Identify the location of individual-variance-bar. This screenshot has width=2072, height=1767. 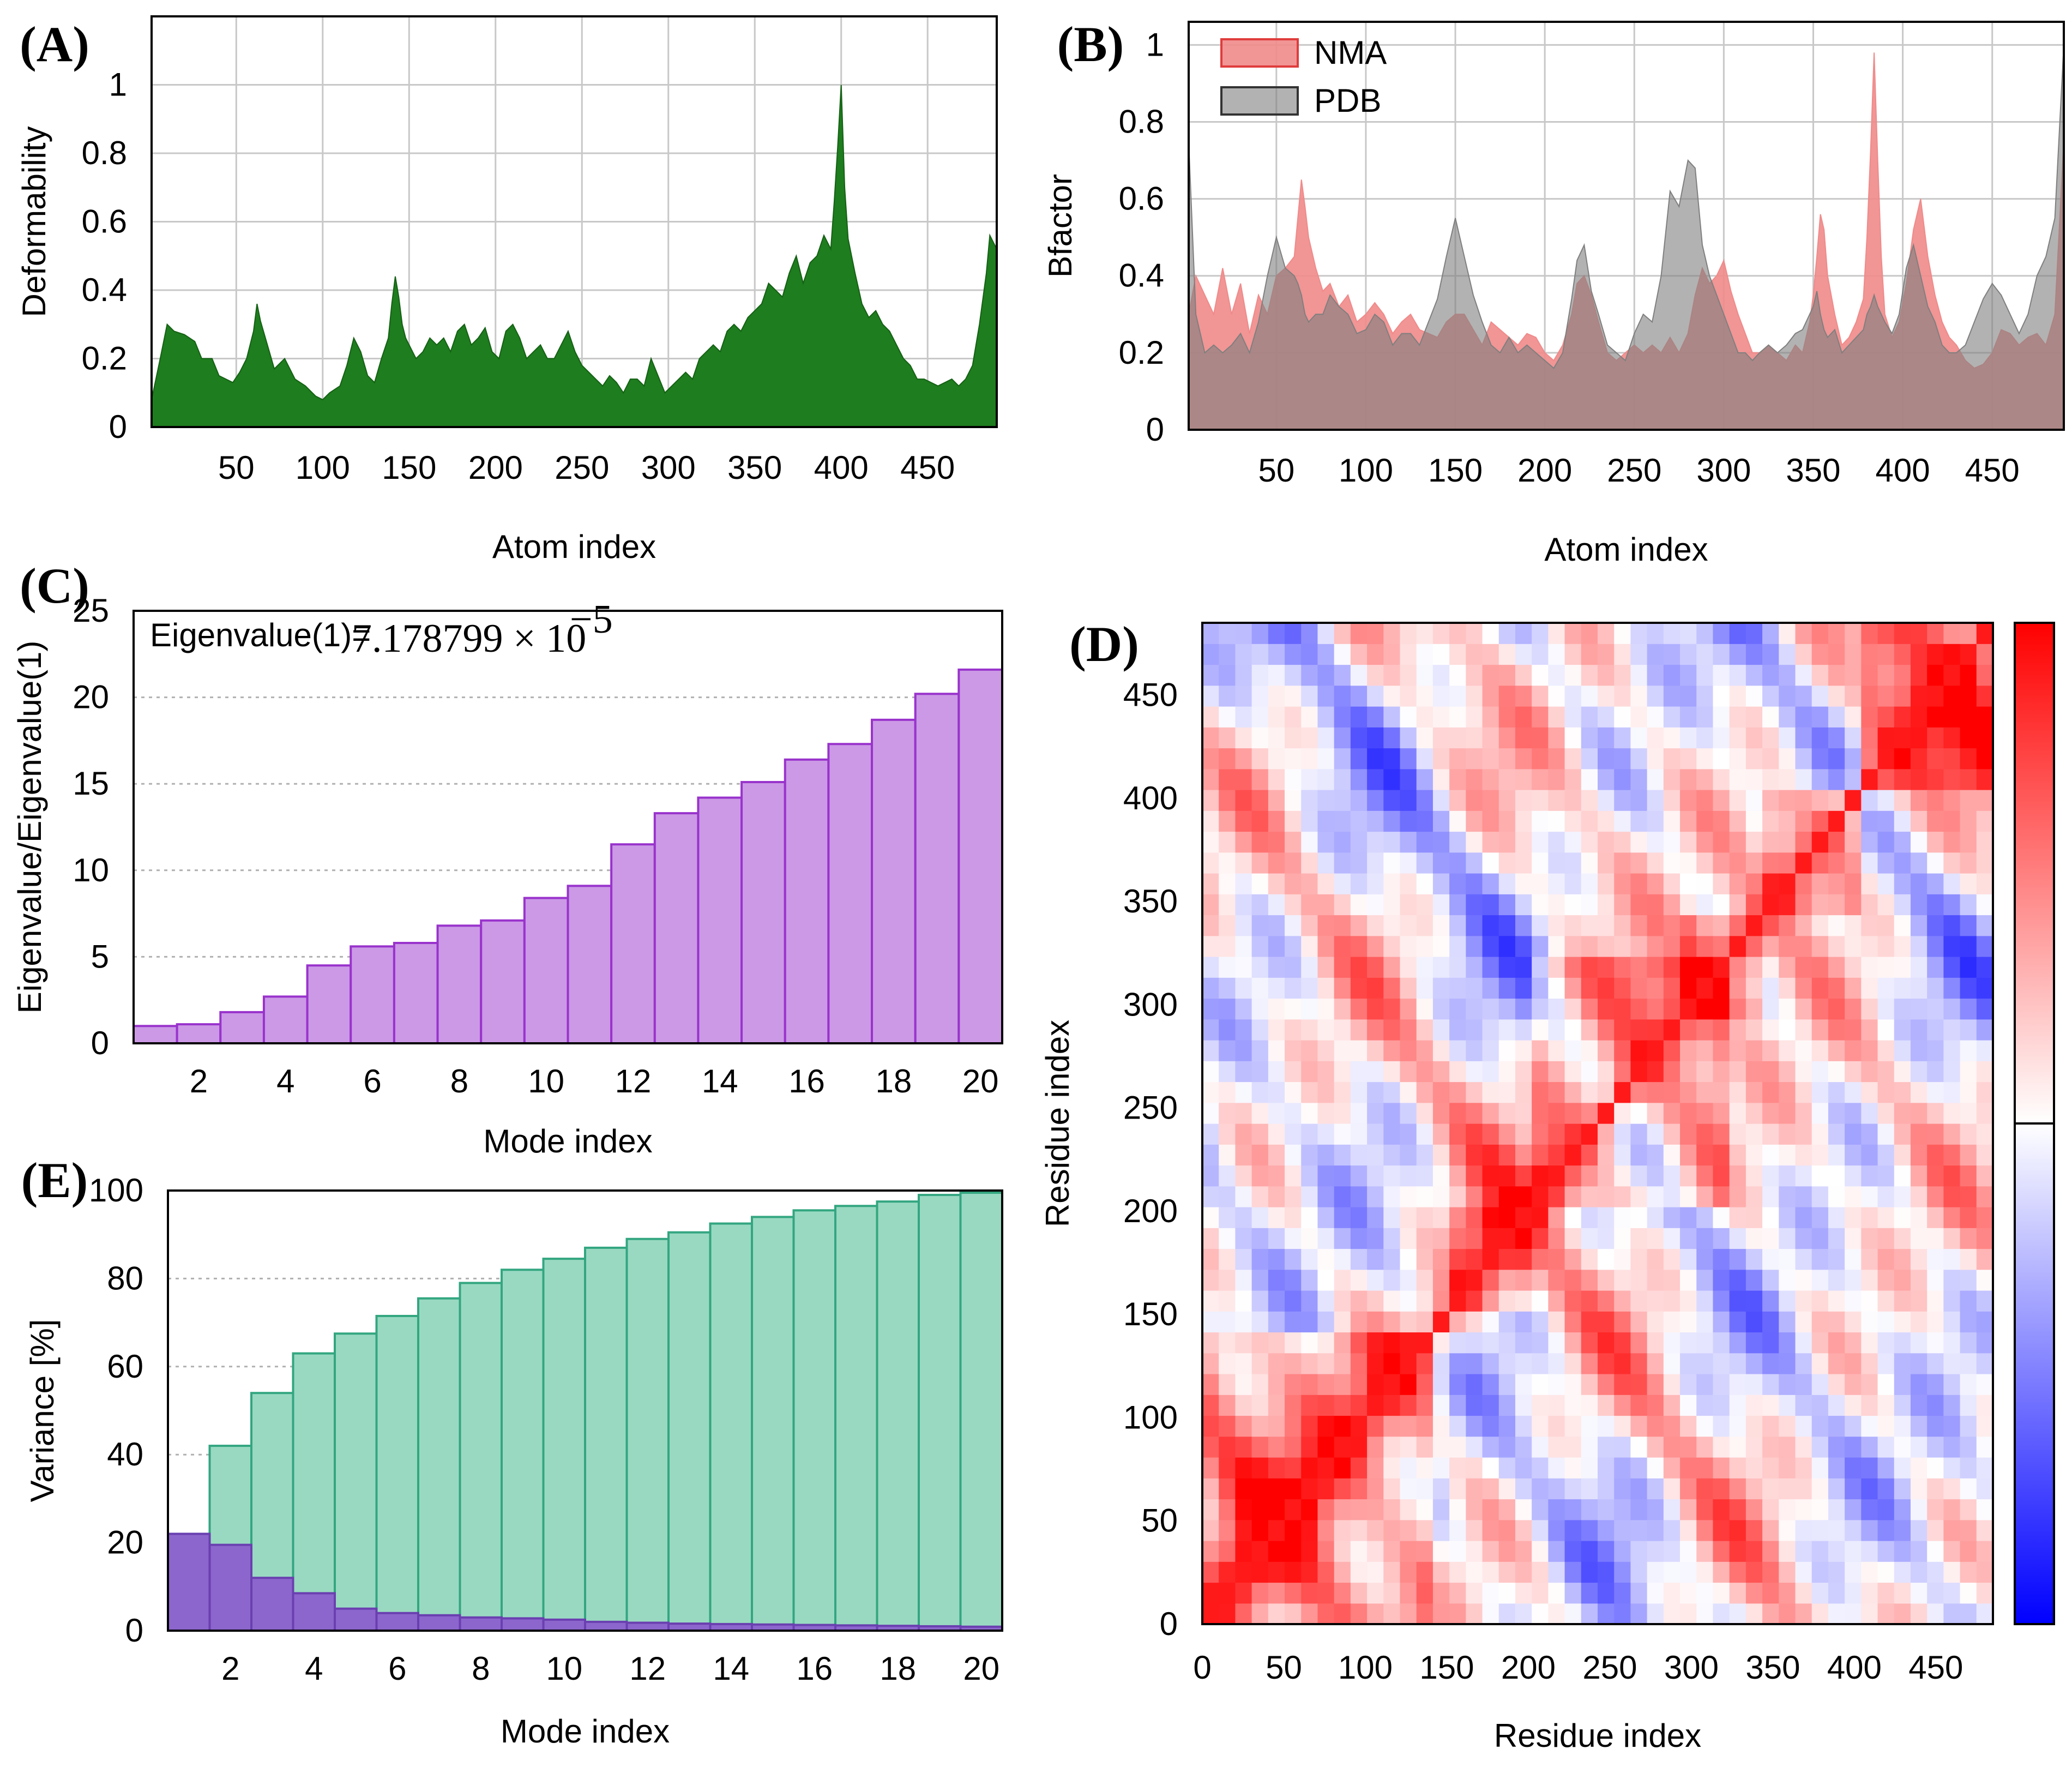
(230, 1587).